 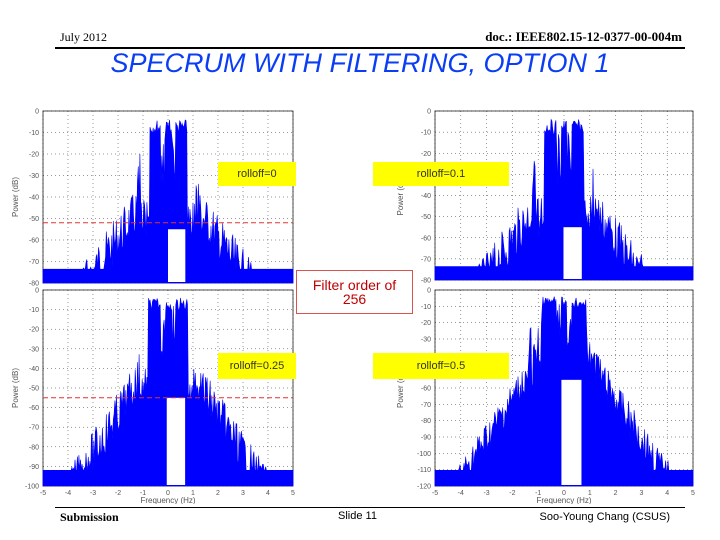 I want to click on header-divider, so click(x=370, y=48).